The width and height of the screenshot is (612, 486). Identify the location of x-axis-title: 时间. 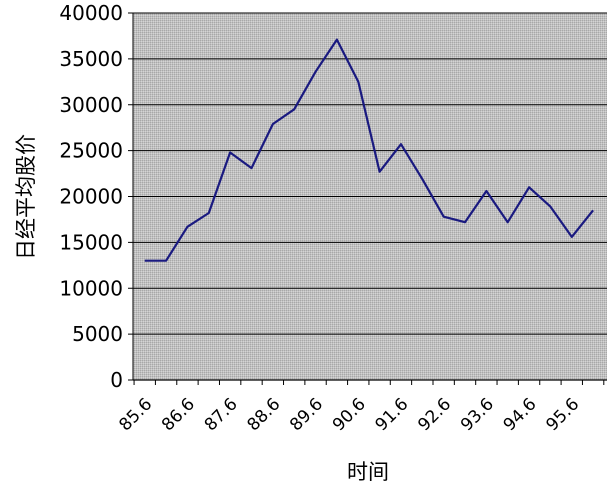
(368, 472).